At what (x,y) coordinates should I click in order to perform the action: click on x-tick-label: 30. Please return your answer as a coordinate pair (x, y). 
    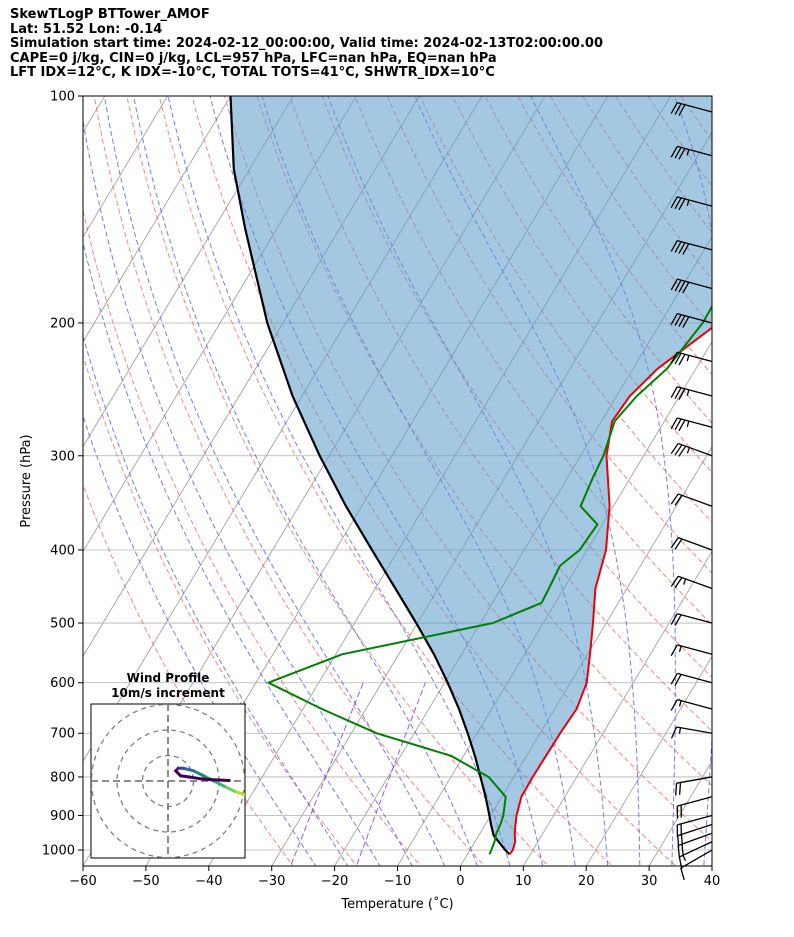
    Looking at the image, I should click on (649, 881).